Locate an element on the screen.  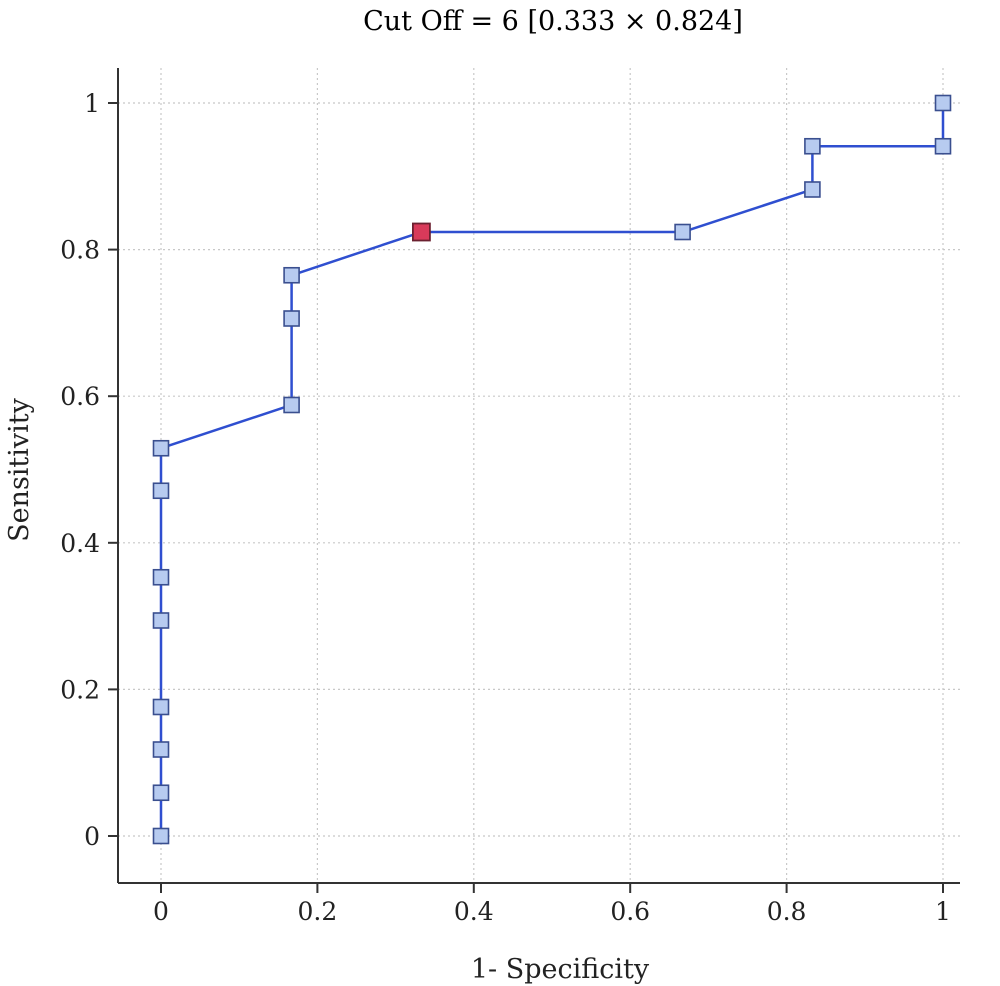
y-tick-label-1: 0.2 is located at coordinates (80, 689).